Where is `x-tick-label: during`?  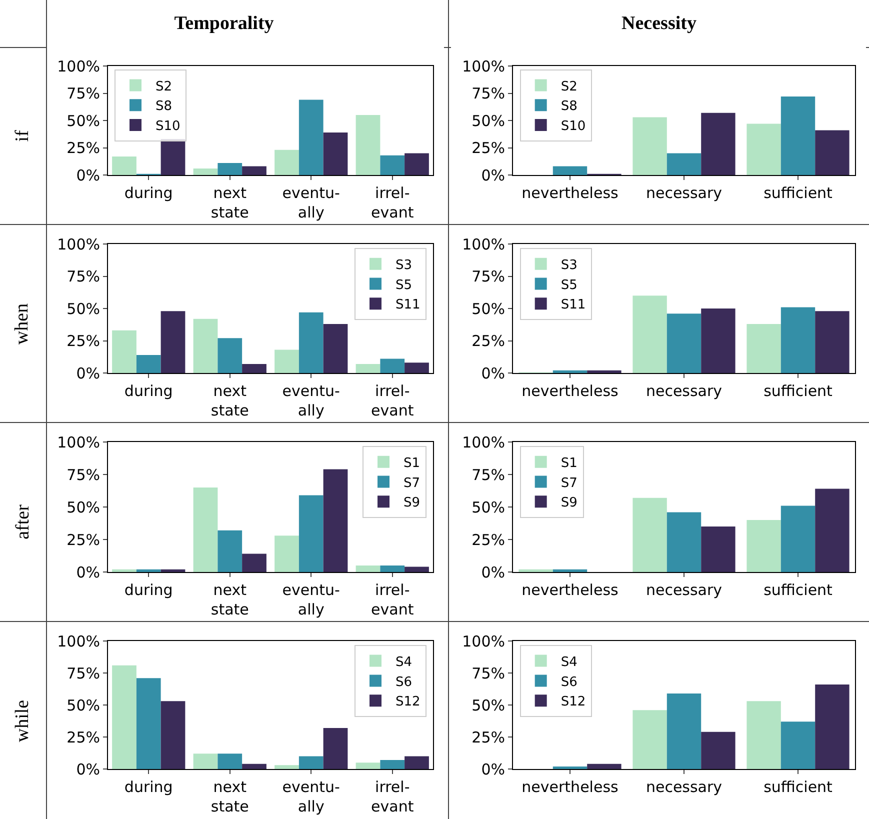
x-tick-label: during is located at coordinates (148, 391).